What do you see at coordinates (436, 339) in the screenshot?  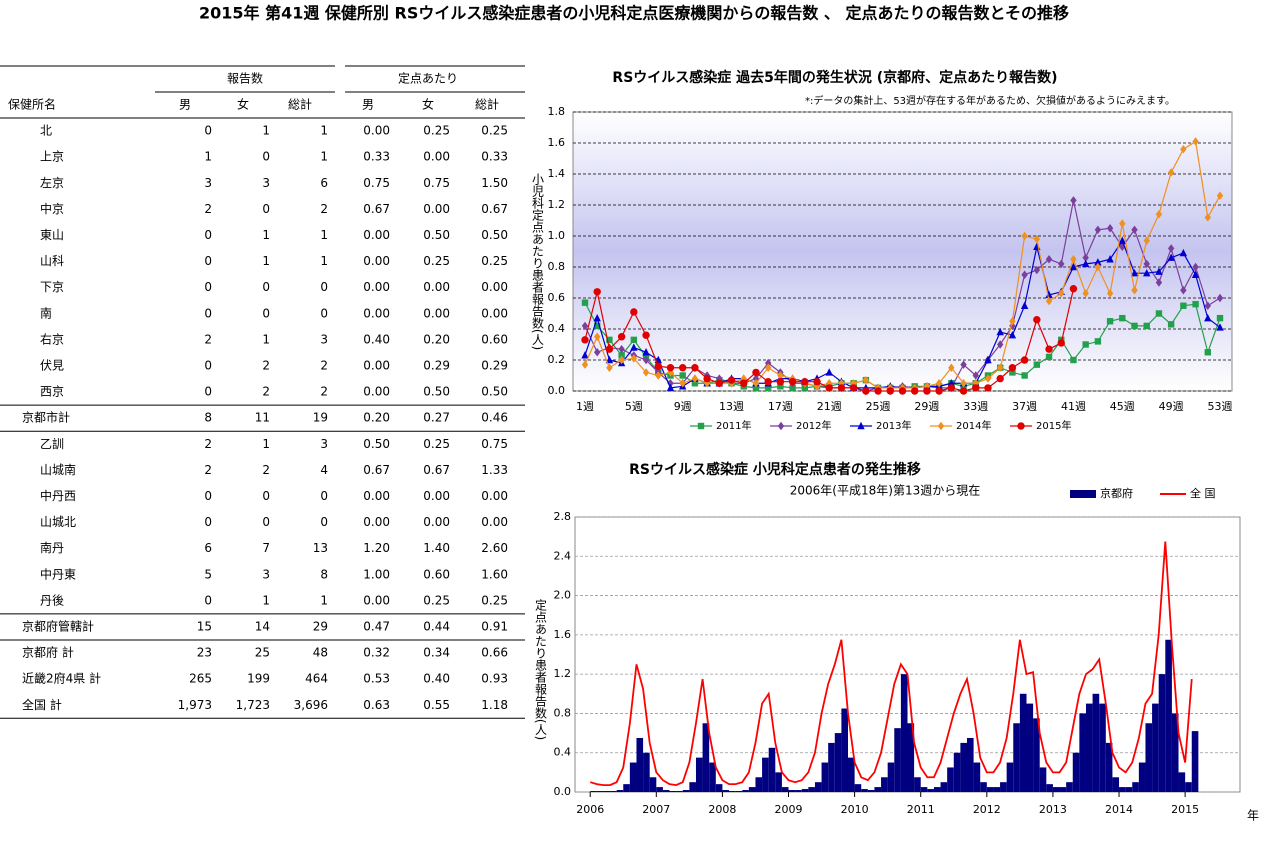 I see `cell-value: 0.20` at bounding box center [436, 339].